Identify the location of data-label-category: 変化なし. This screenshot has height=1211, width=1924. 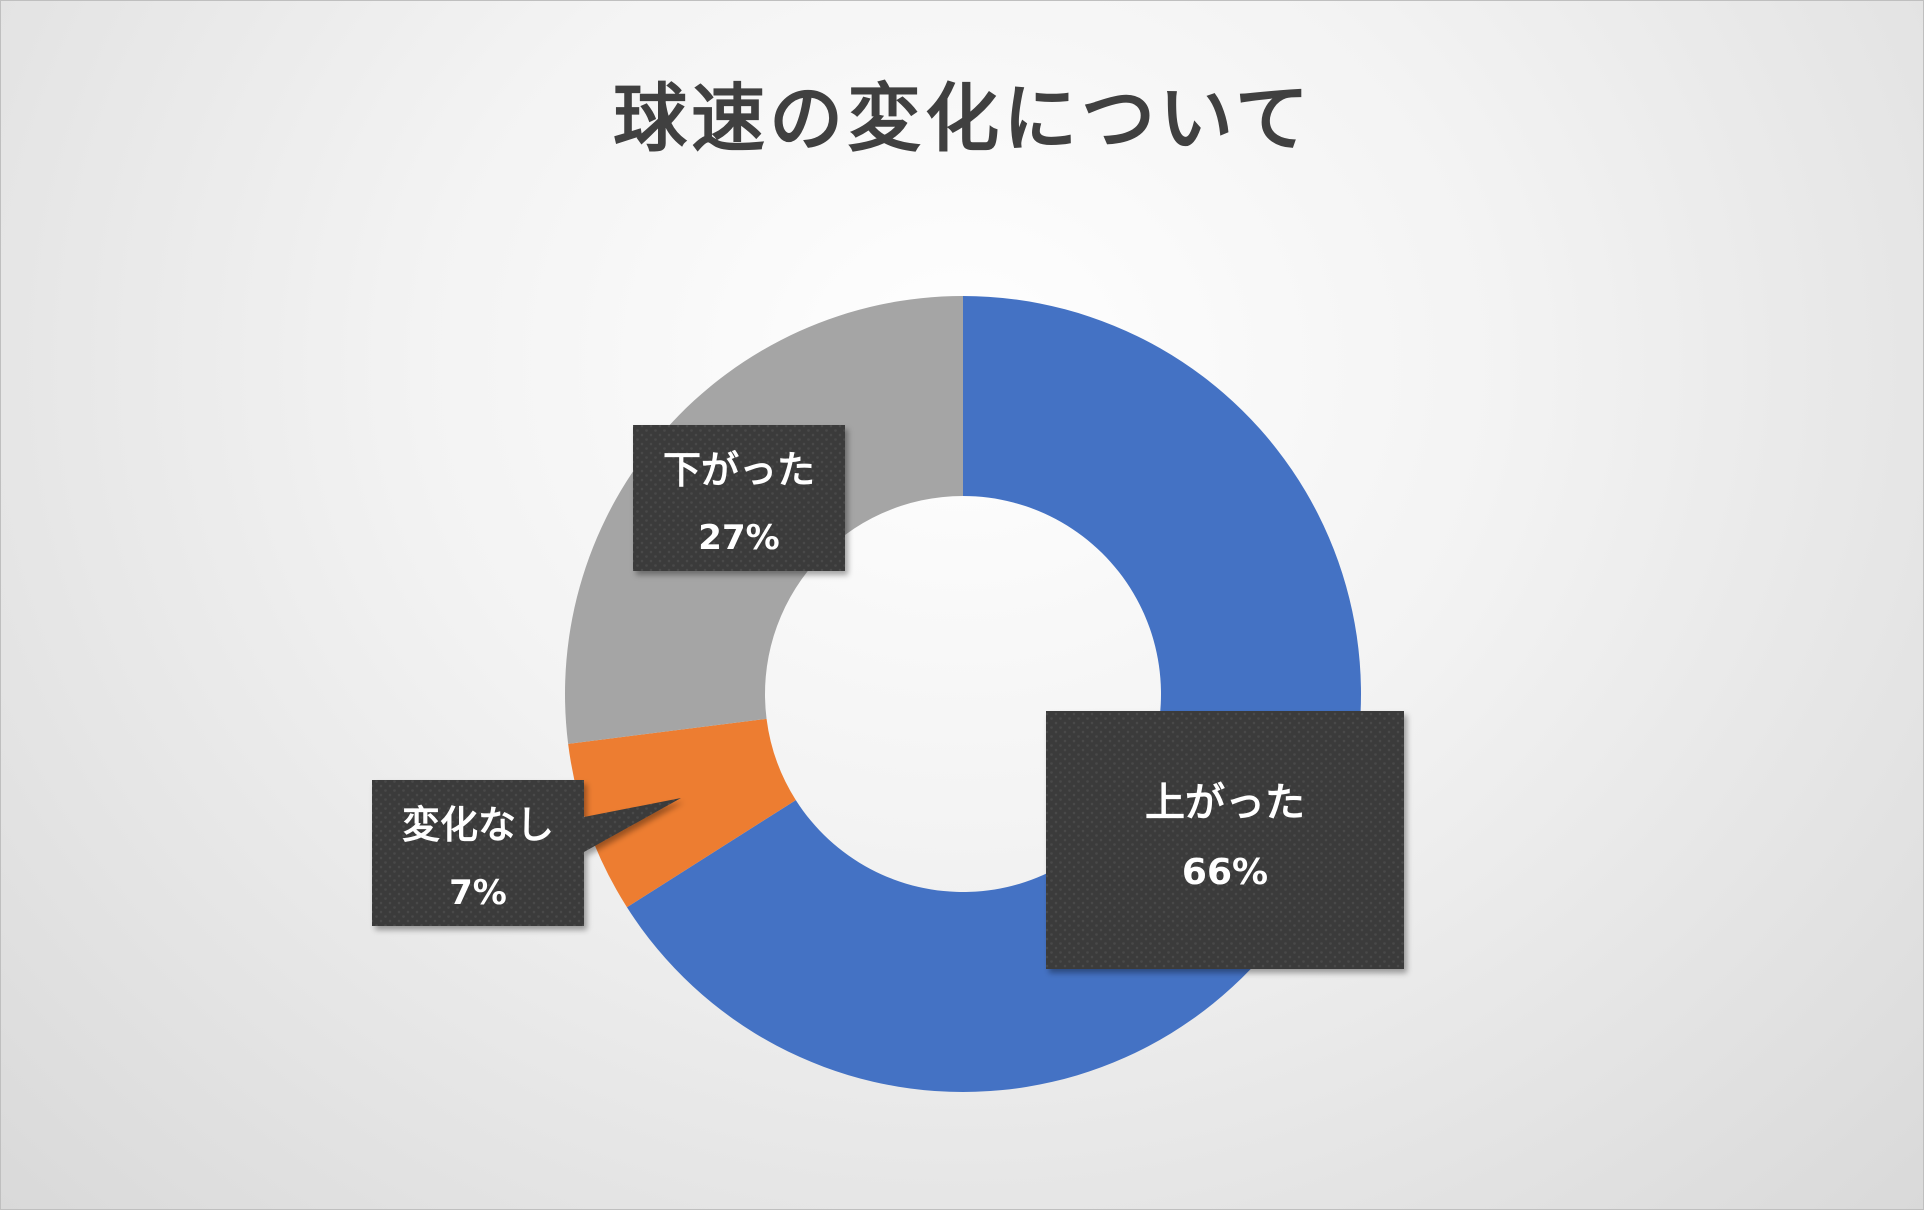
(478, 825).